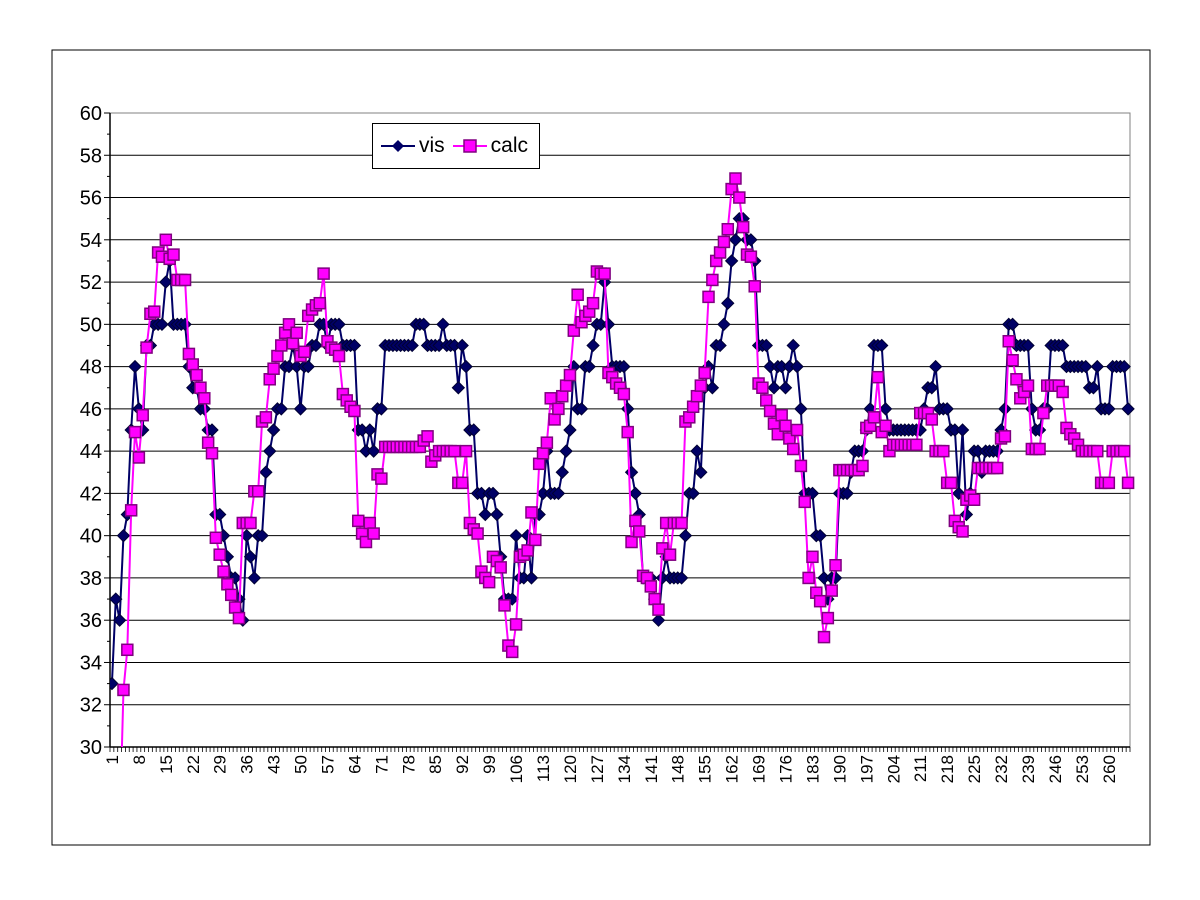 The height and width of the screenshot is (900, 1200). What do you see at coordinates (91, 283) in the screenshot?
I see `y-tick-label: 52` at bounding box center [91, 283].